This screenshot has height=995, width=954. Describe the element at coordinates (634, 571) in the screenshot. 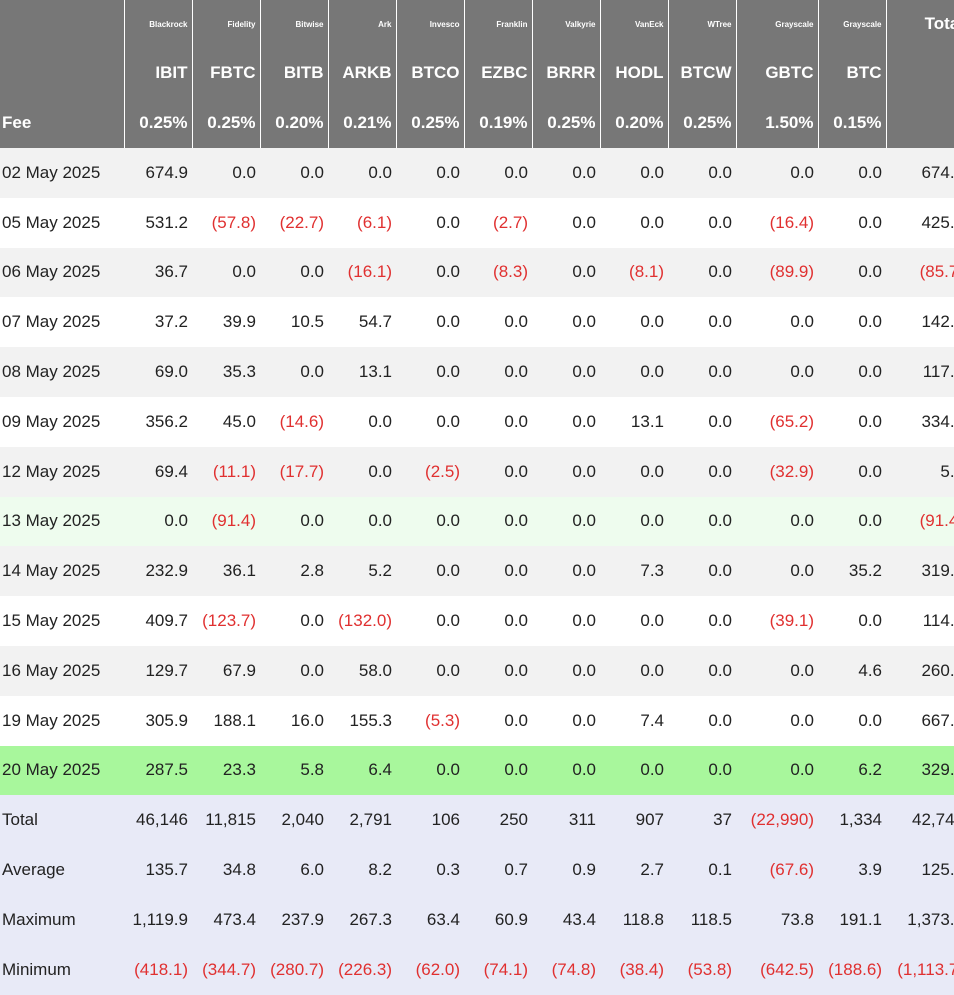

I see `flow-cell: 7.3` at that location.